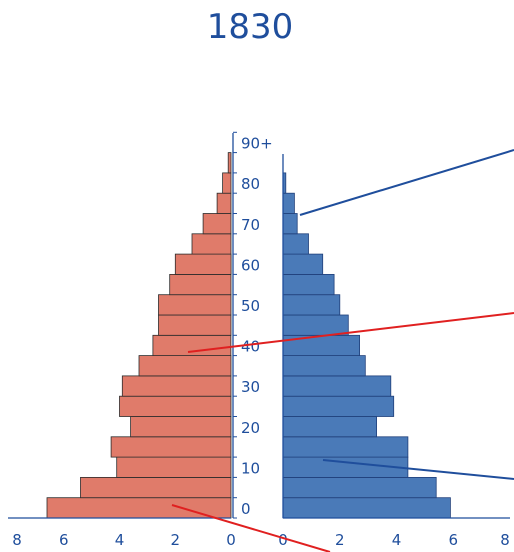 This screenshot has width=514, height=552. Describe the element at coordinates (454, 540) in the screenshot. I see `x-tick-right-6: 6` at that location.